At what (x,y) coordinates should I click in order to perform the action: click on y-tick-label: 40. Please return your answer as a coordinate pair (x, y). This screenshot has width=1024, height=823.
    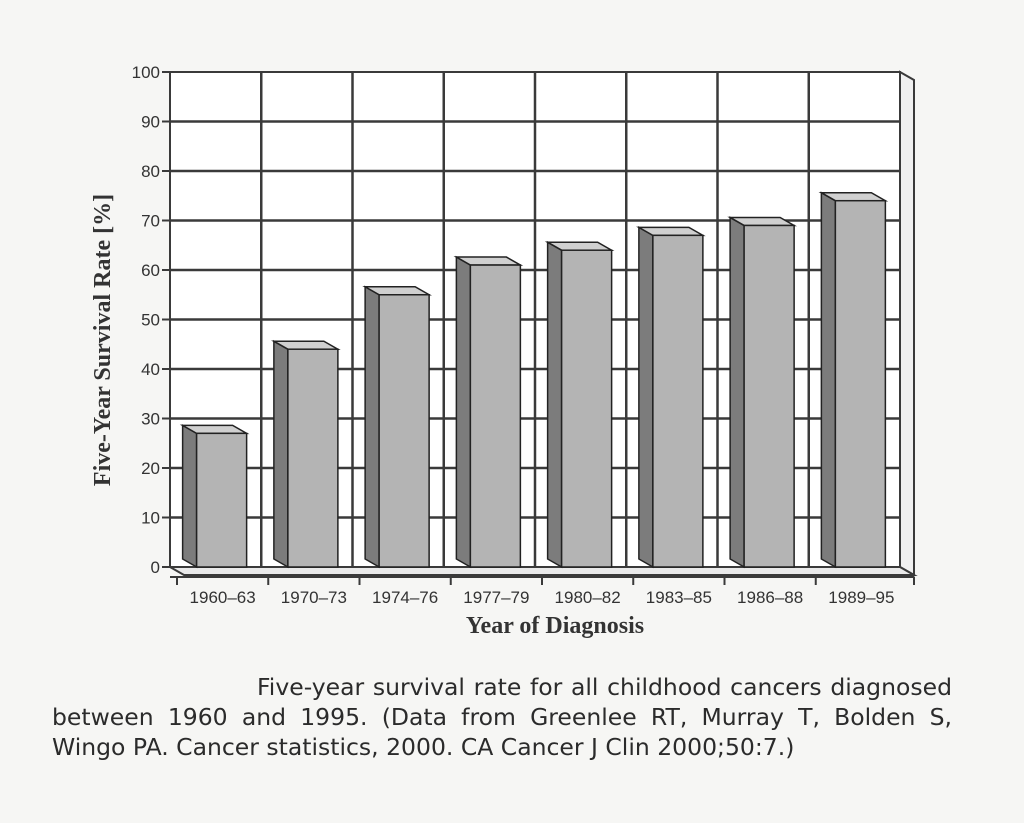
    Looking at the image, I should click on (150, 369).